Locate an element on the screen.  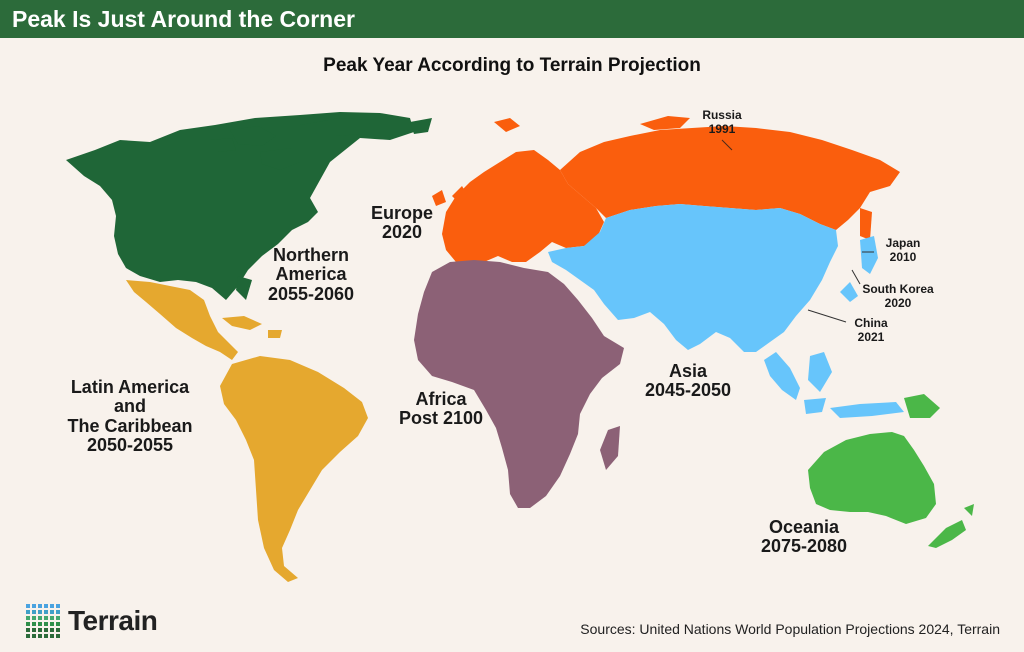
logo-wordmark: Terrain is located at coordinates (113, 620).